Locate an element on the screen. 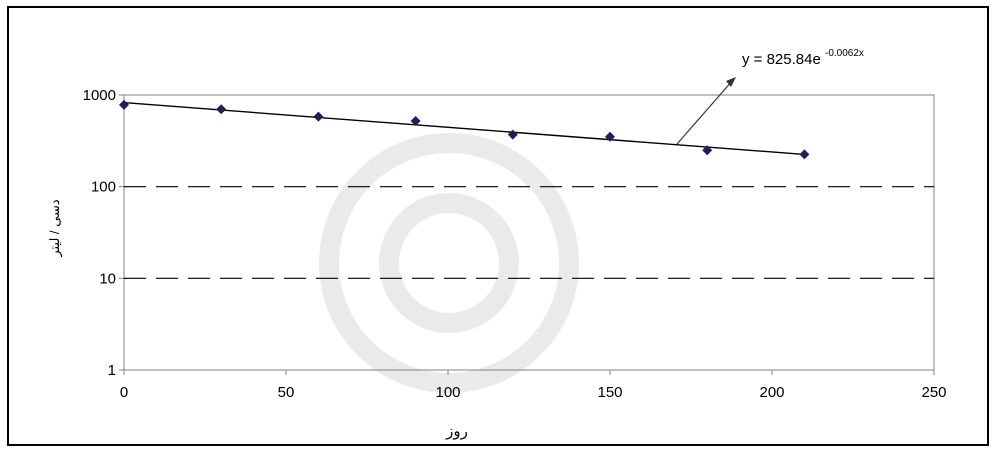 Image resolution: width=998 pixels, height=453 pixels. x-tick-label: 50 is located at coordinates (286, 392).